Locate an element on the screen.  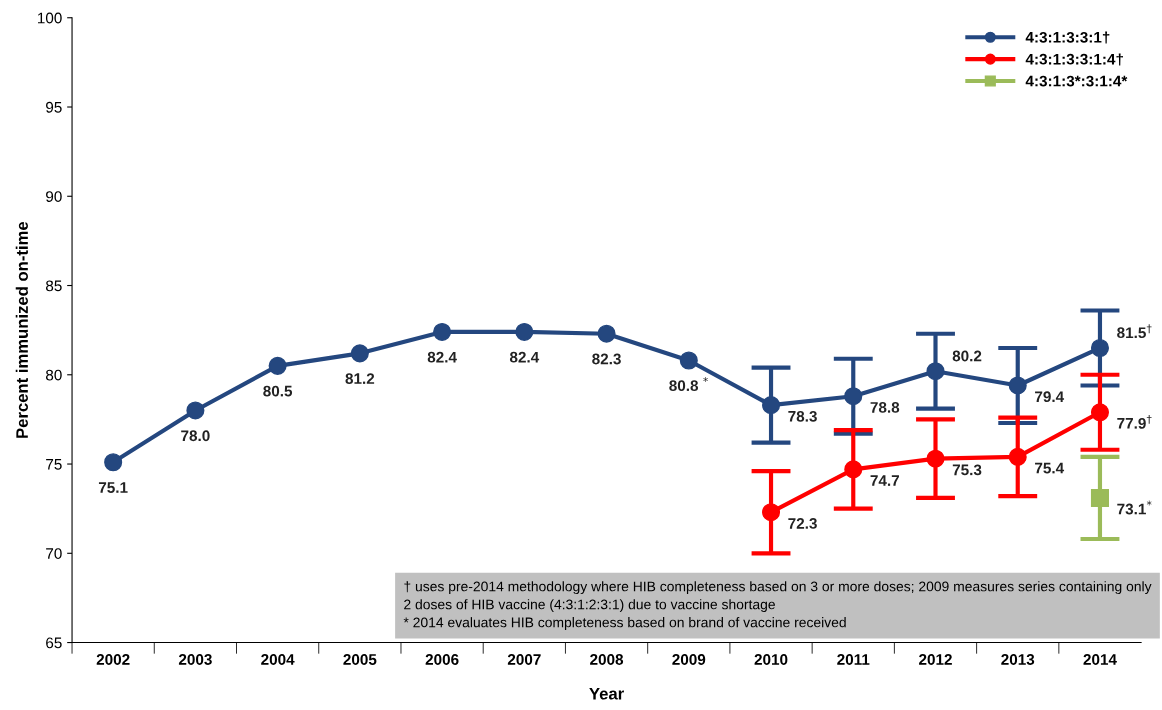
data-label: 72.3 is located at coordinates (802, 523).